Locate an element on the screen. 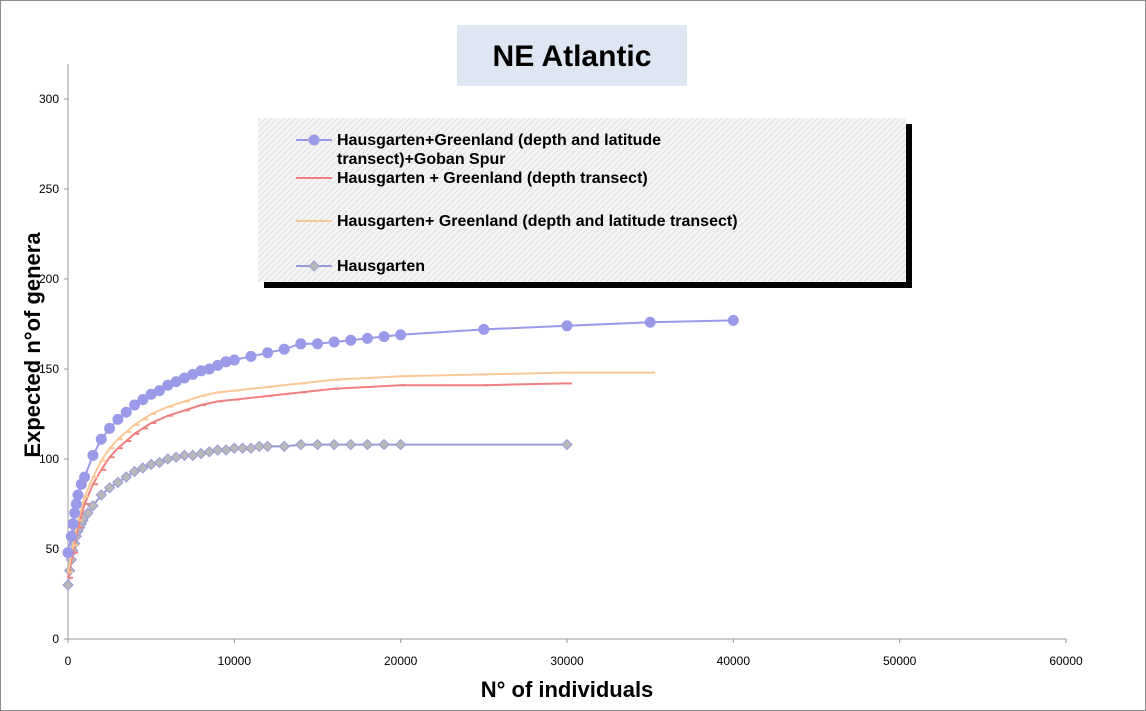  x-tick-label: 20000 is located at coordinates (401, 661).